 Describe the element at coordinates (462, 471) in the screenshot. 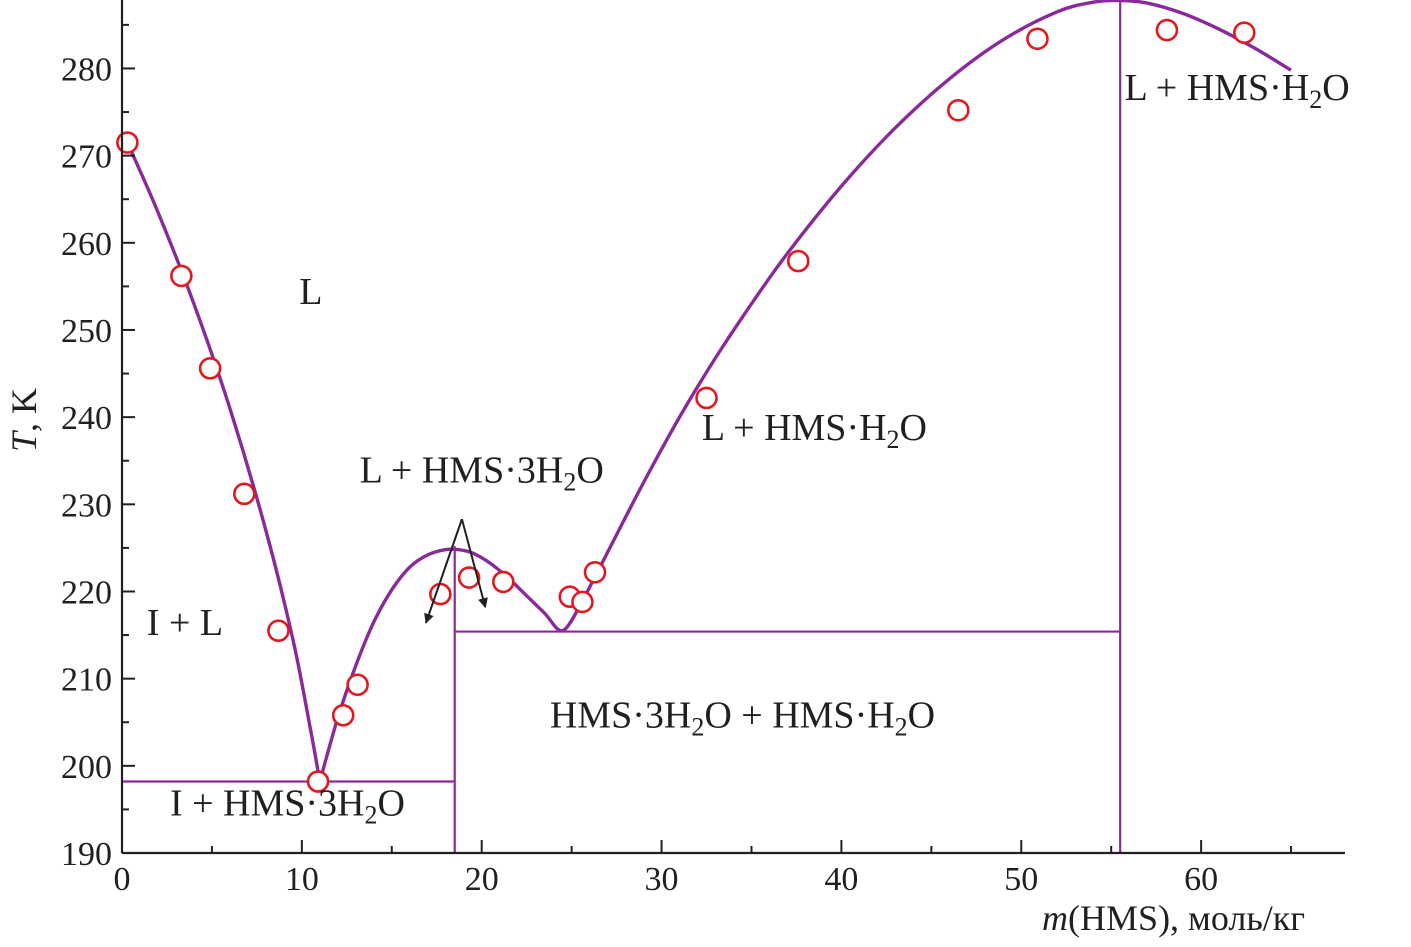

I see `label-part: L + HMS·3H` at that location.